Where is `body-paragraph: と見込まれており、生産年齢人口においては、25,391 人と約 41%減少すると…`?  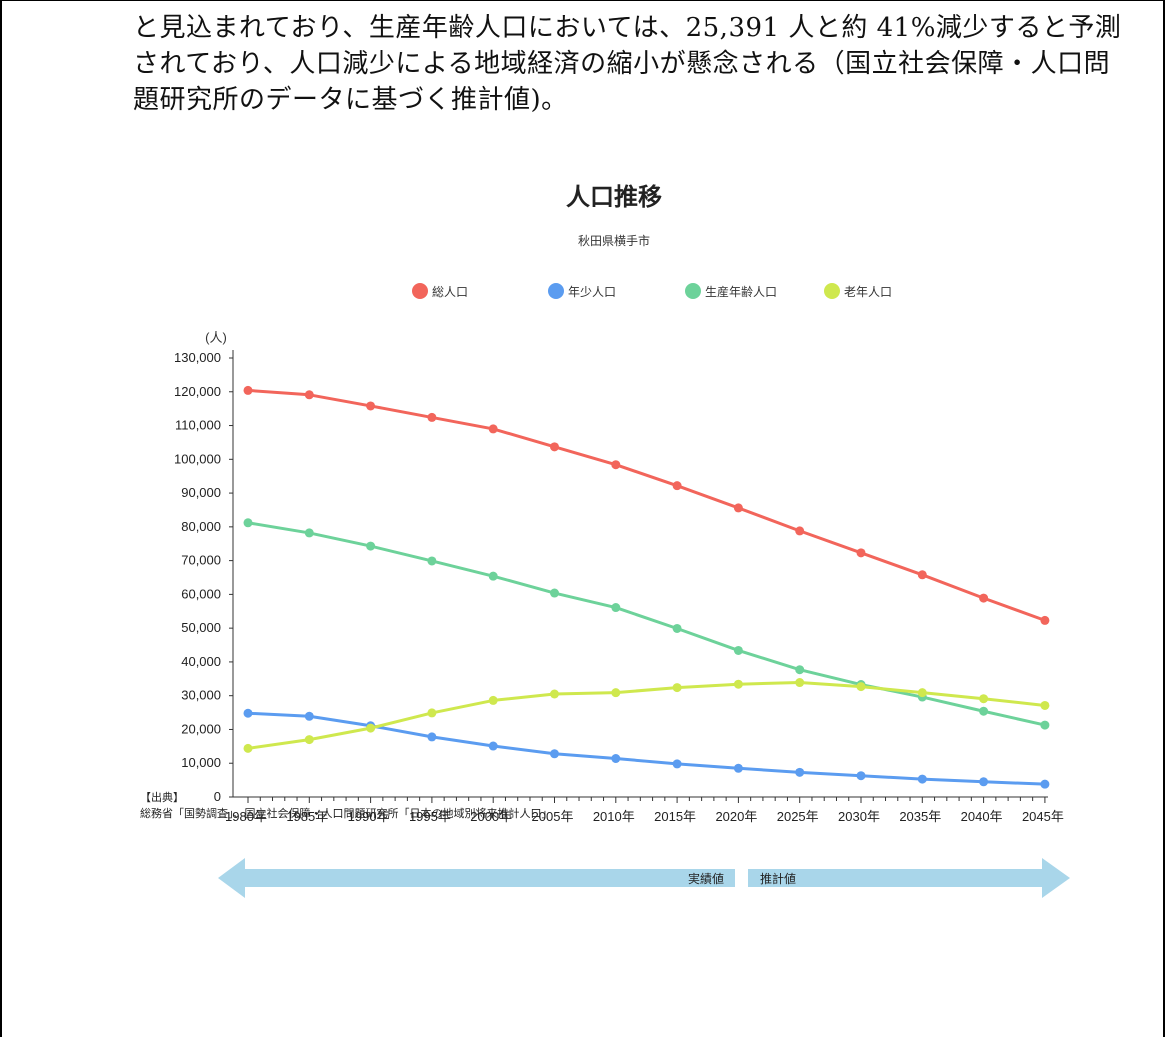
body-paragraph: と見込まれており、生産年齢人口においては、25,391 人と約 41%減少すると… is located at coordinates (633, 64).